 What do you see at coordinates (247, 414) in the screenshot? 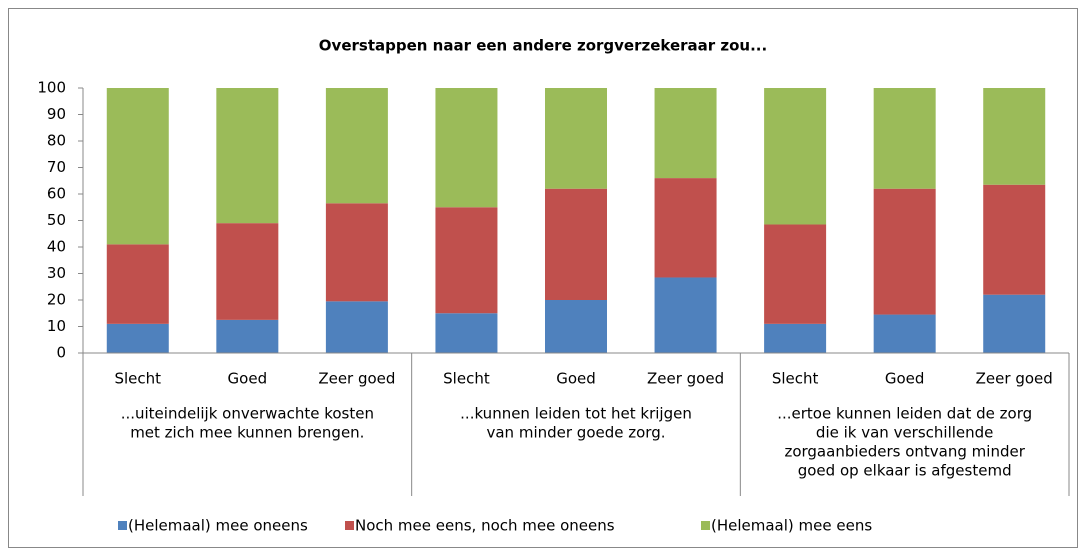
I see `group-label: ...uiteindelijk onverwachte kosten` at bounding box center [247, 414].